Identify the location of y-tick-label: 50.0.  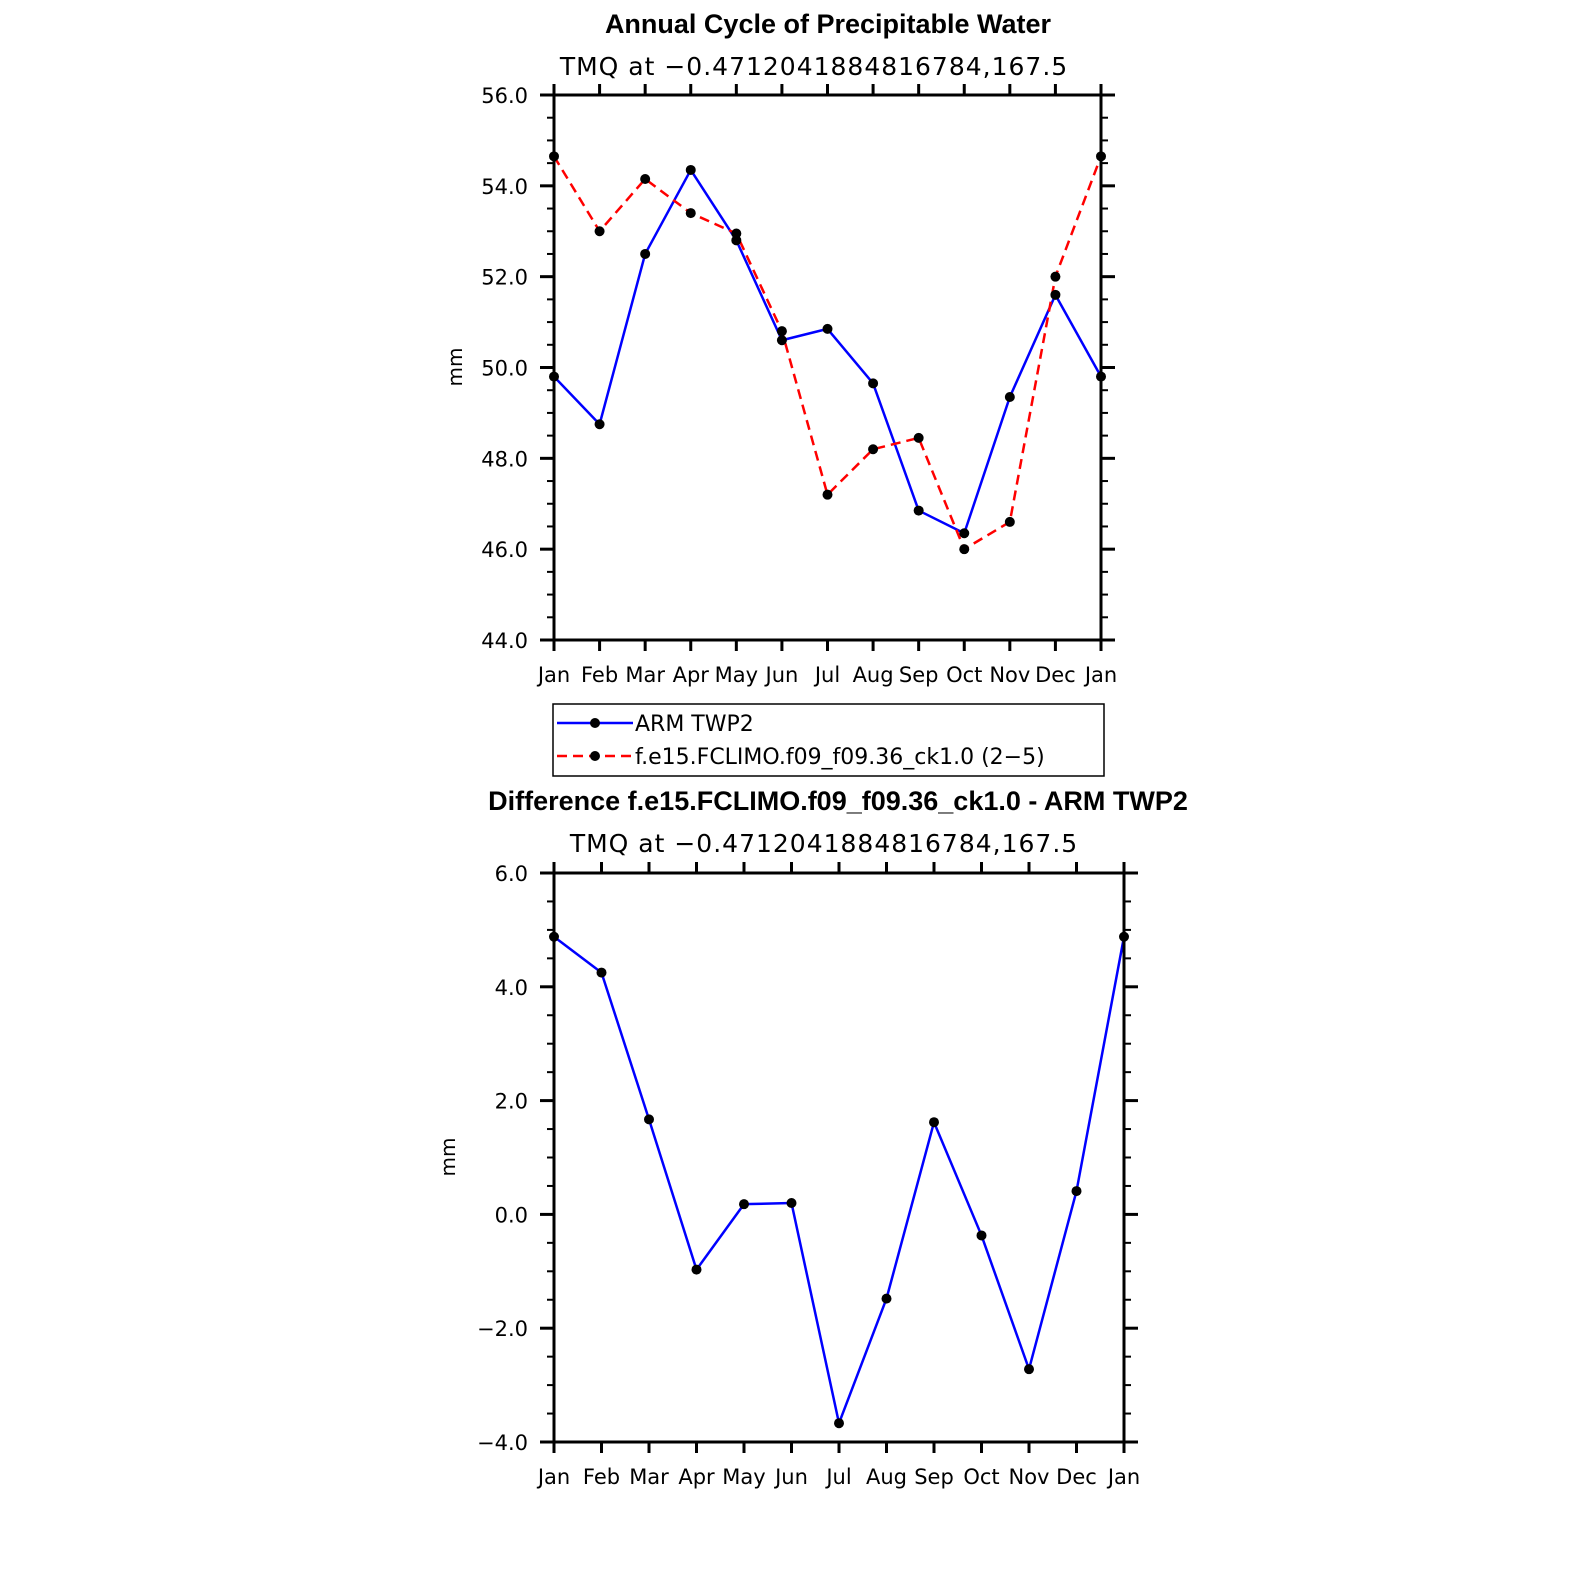
(504, 369).